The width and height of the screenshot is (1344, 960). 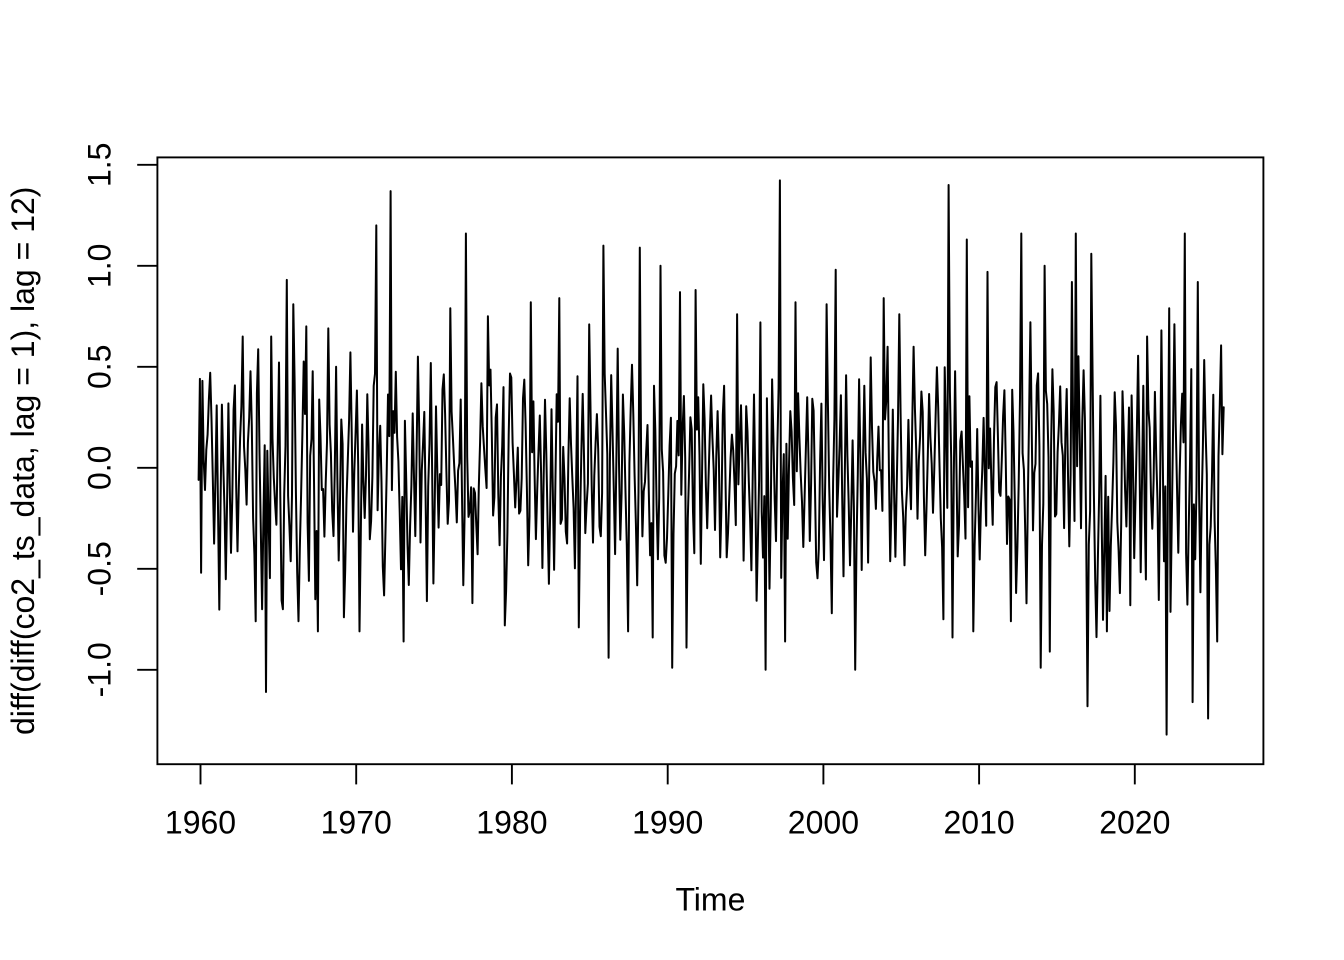 What do you see at coordinates (99, 165) in the screenshot?
I see `svg-text: 1.5` at bounding box center [99, 165].